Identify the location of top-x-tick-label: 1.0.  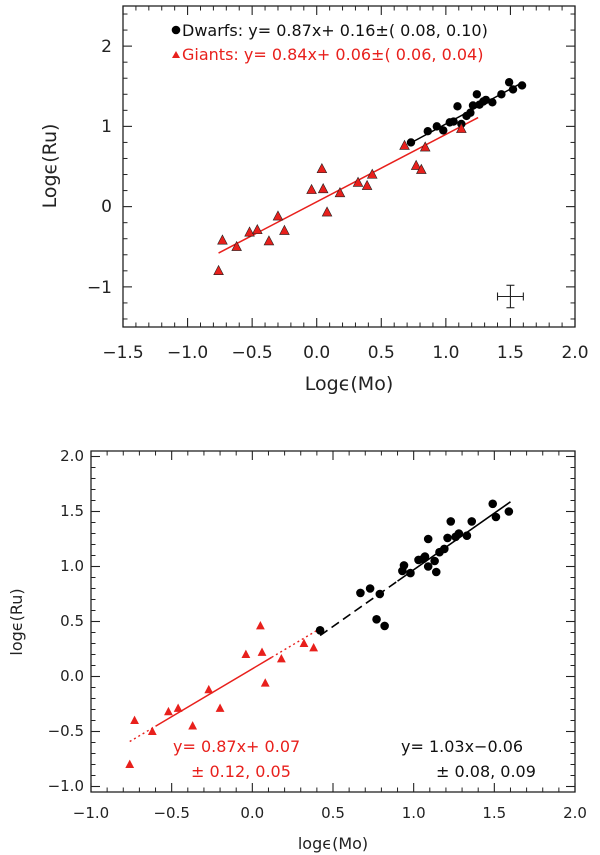
(445, 353).